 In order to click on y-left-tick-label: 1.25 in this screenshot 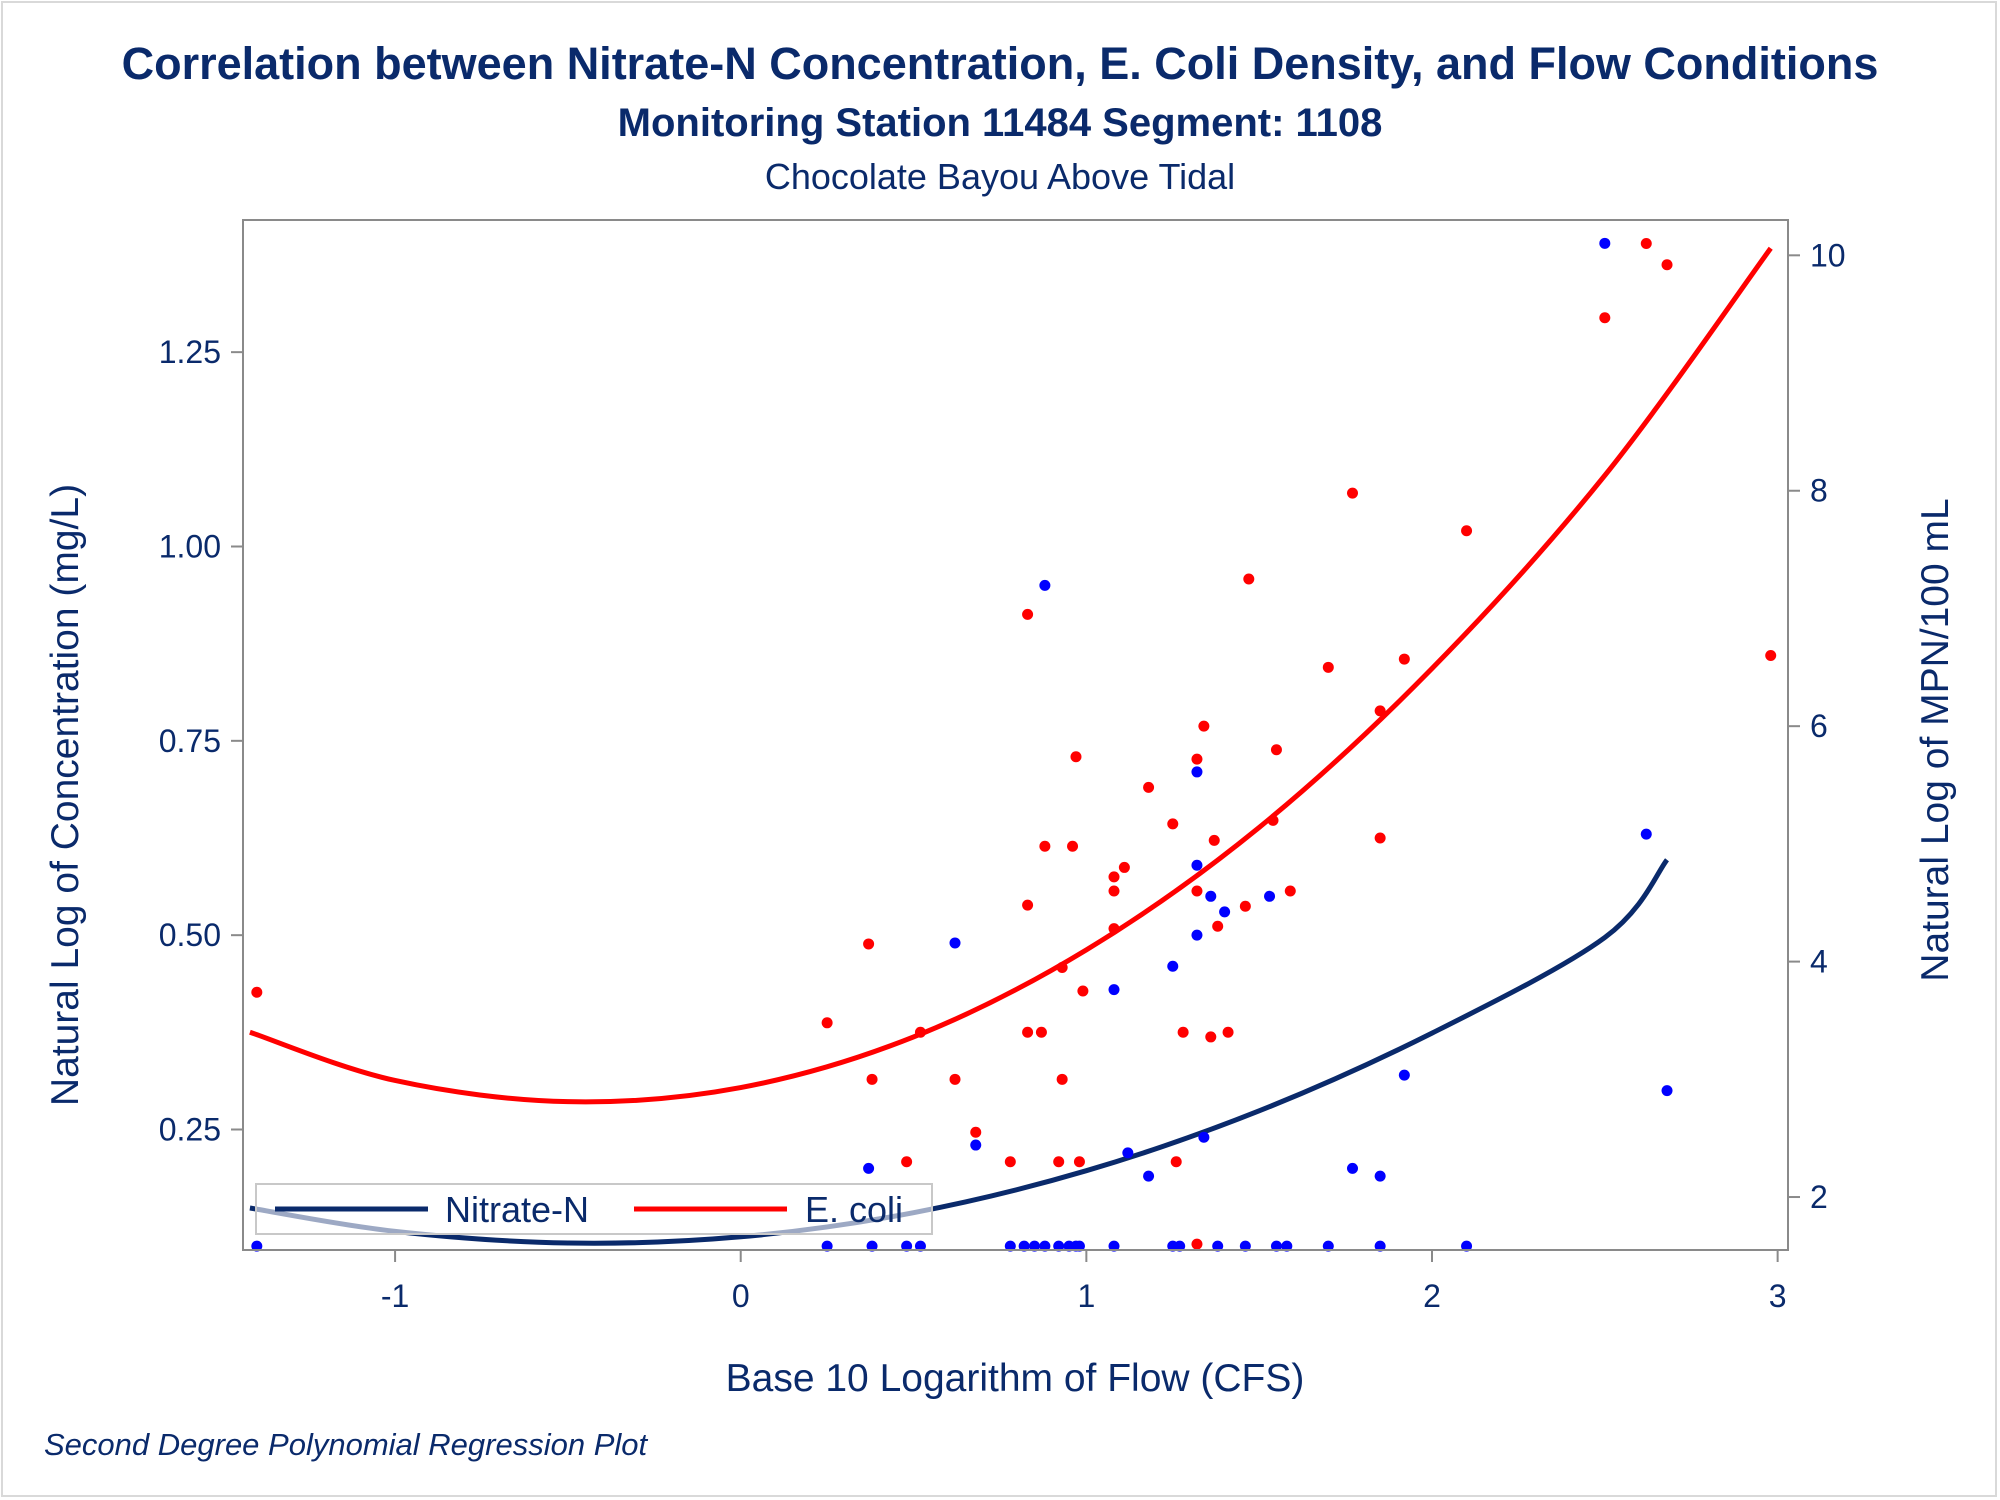, I will do `click(190, 352)`.